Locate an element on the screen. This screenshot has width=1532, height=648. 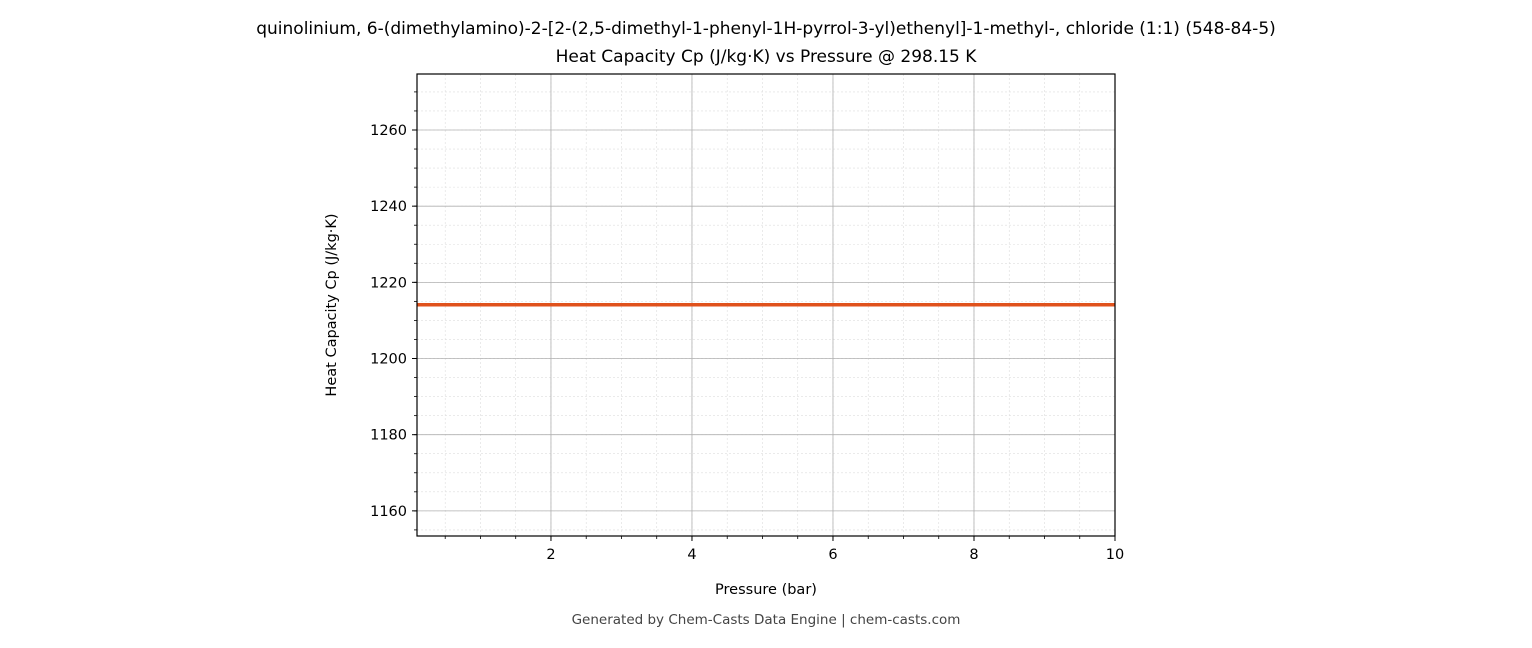
y-tick-label: 1180 is located at coordinates (388, 436).